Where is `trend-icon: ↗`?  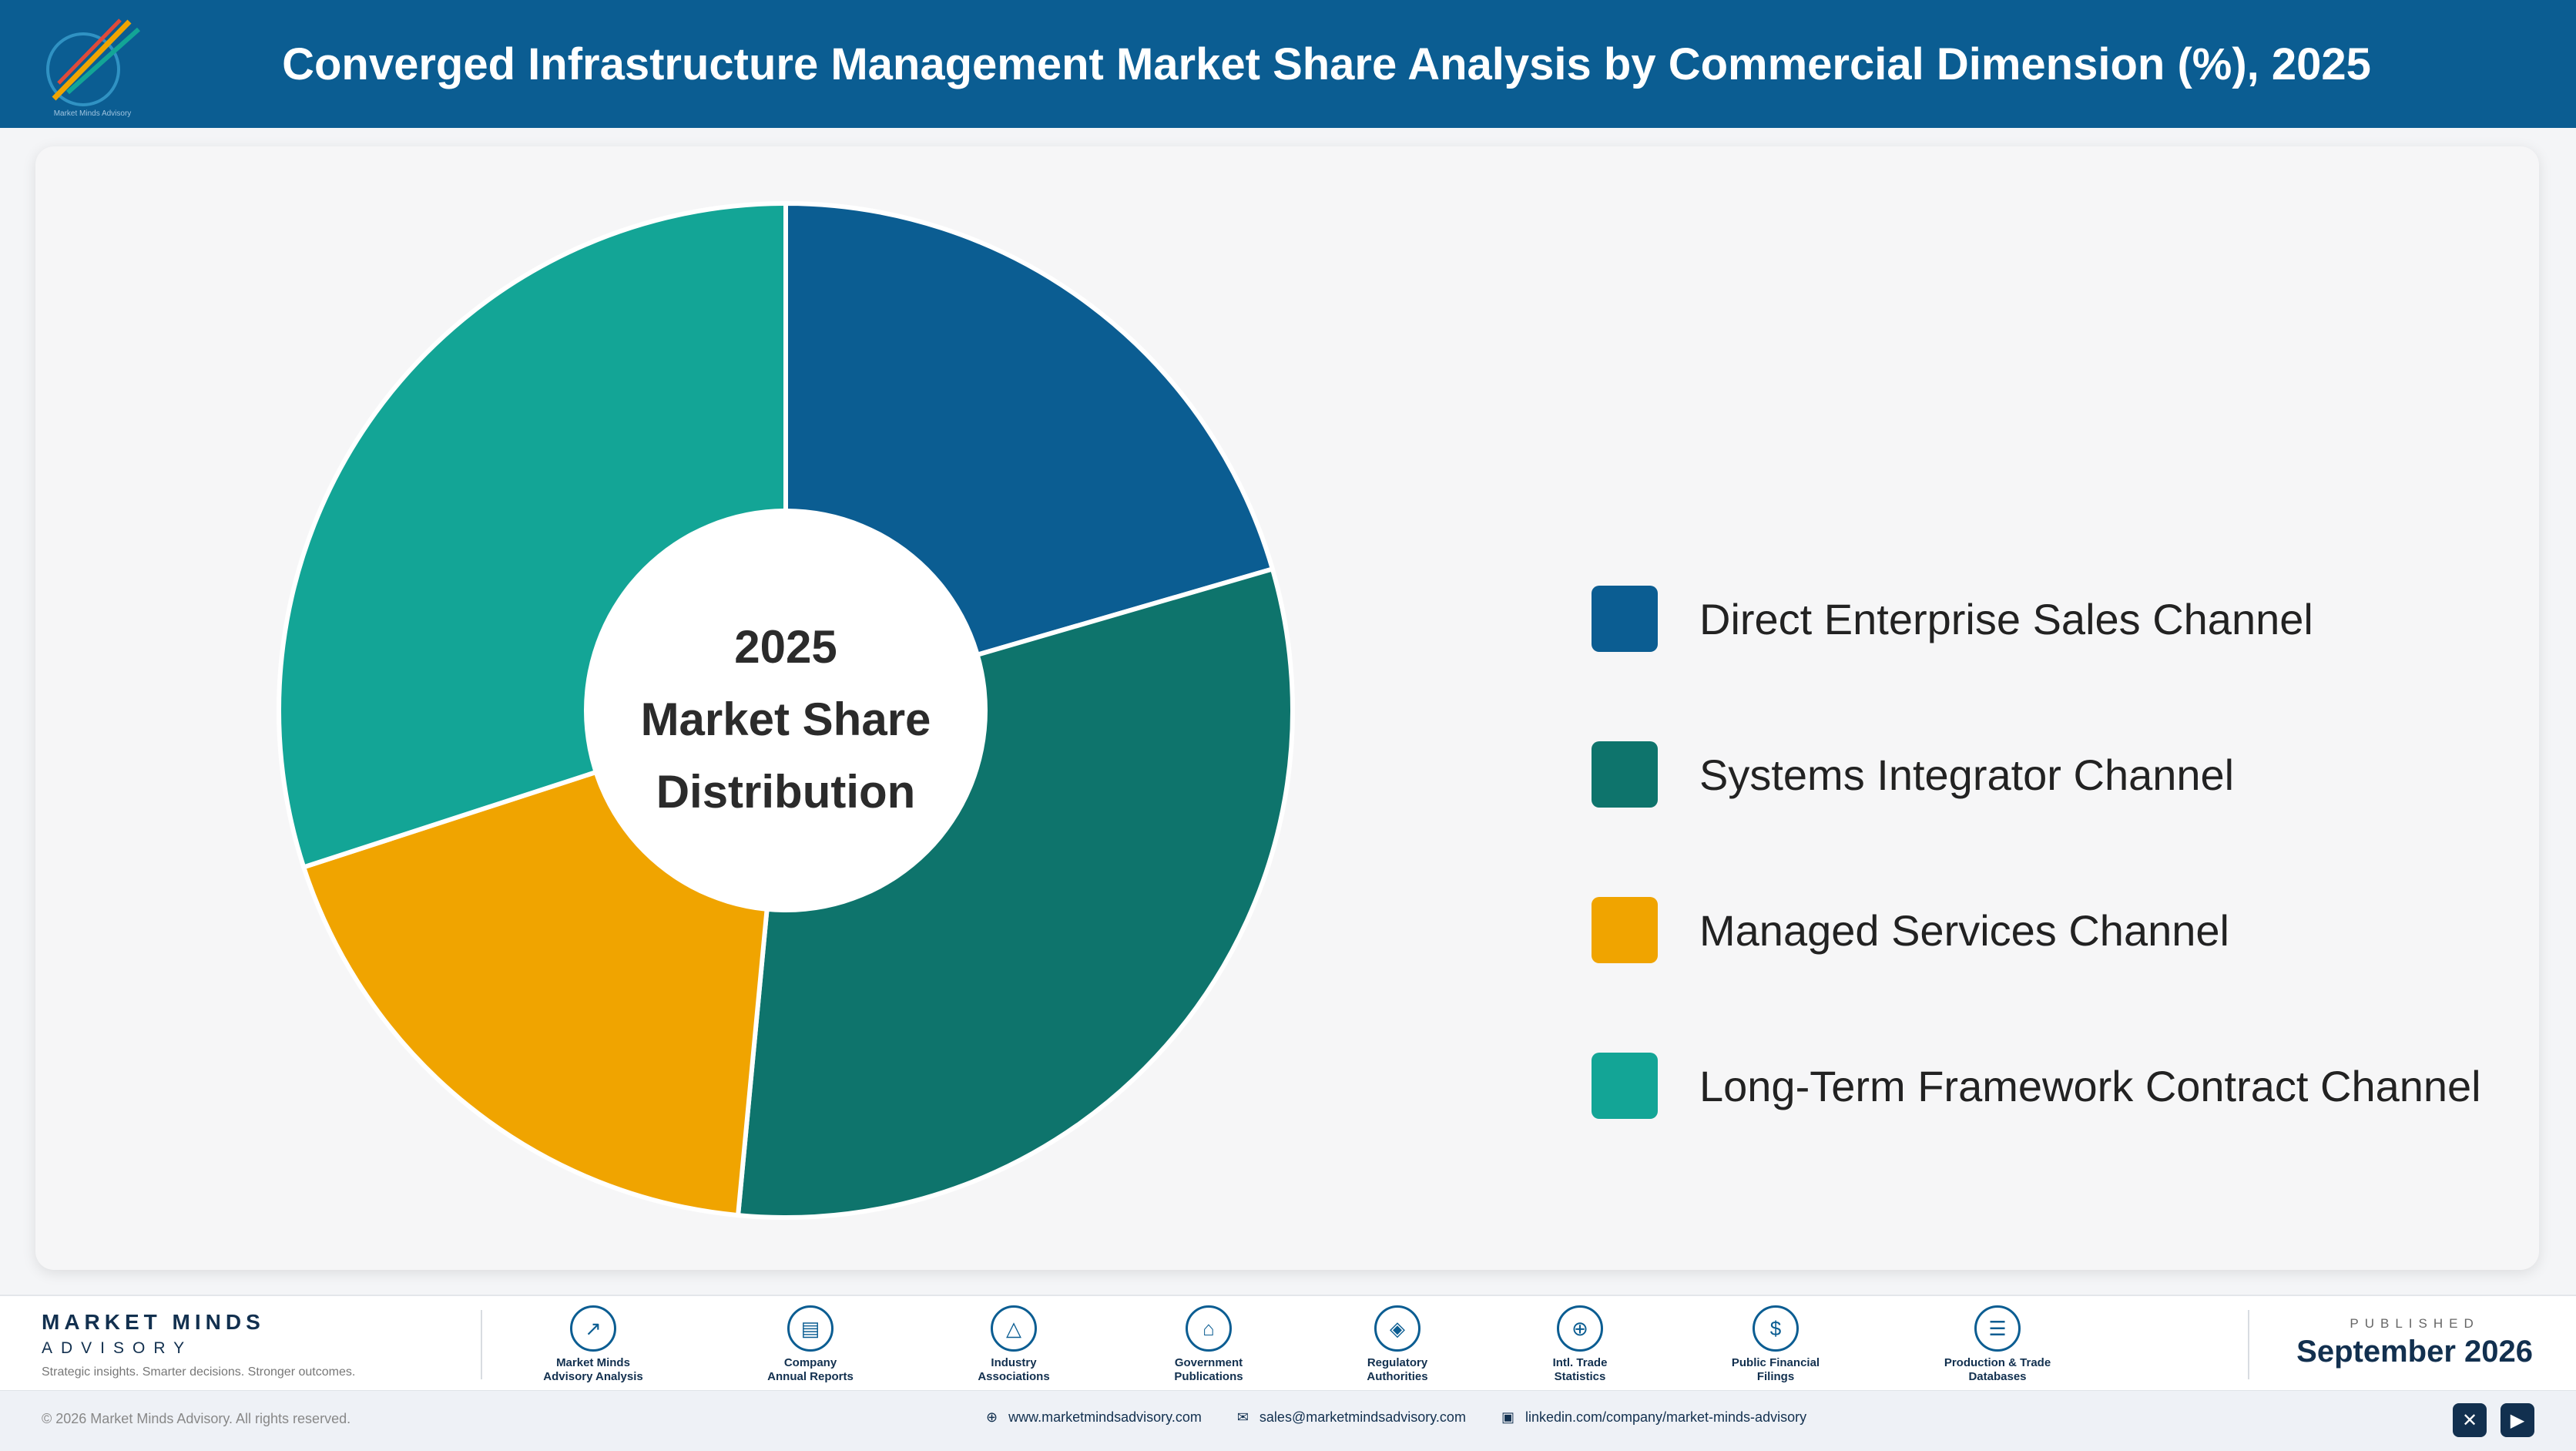
trend-icon: ↗ is located at coordinates (593, 1328).